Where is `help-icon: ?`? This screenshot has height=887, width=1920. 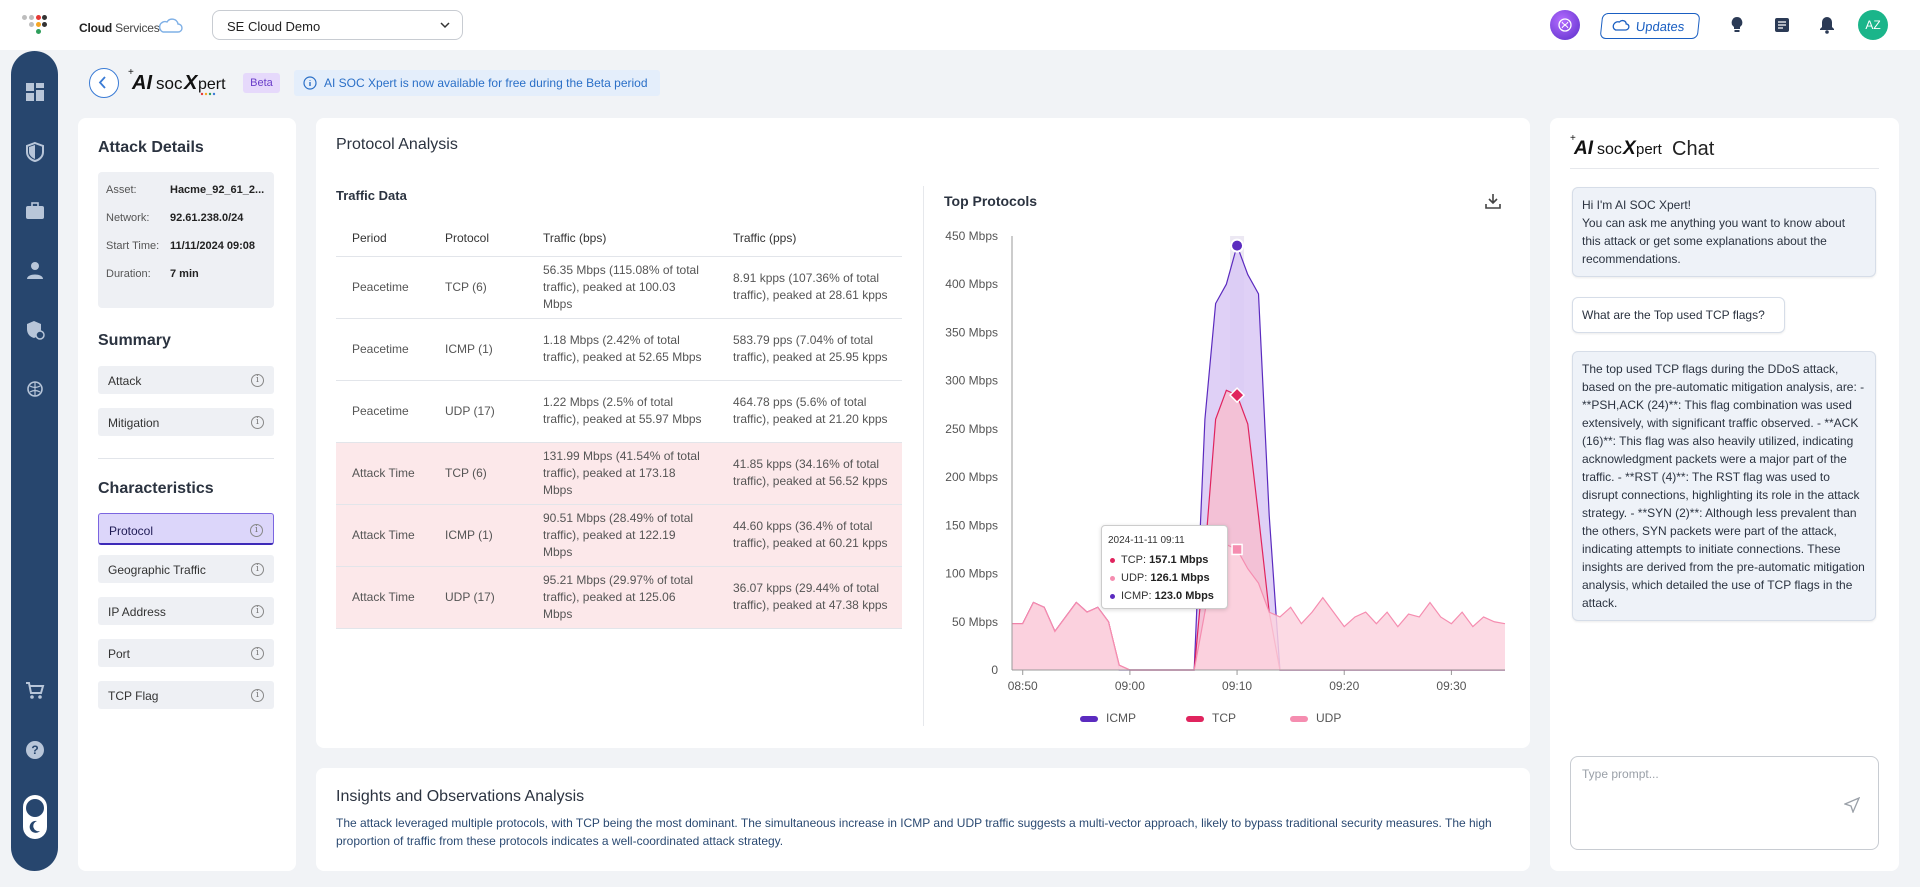 help-icon: ? is located at coordinates (35, 750).